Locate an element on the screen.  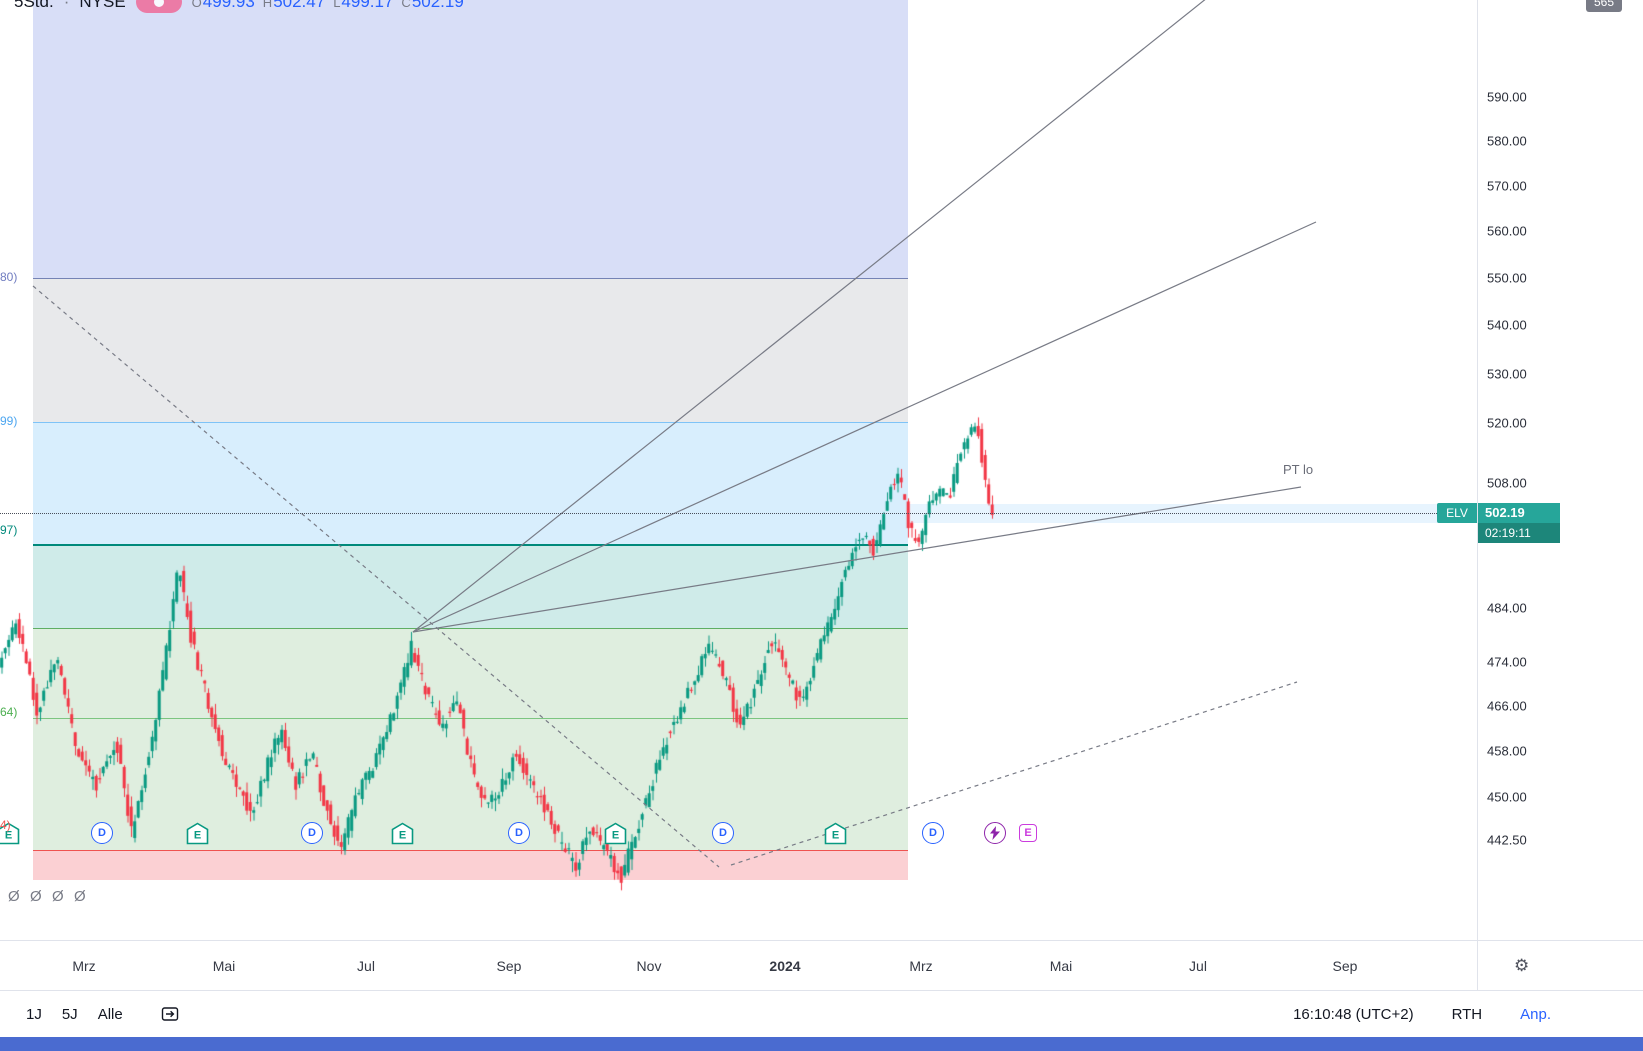
clock-label: 16:10:48 (UTC+2) is located at coordinates (1353, 1014).